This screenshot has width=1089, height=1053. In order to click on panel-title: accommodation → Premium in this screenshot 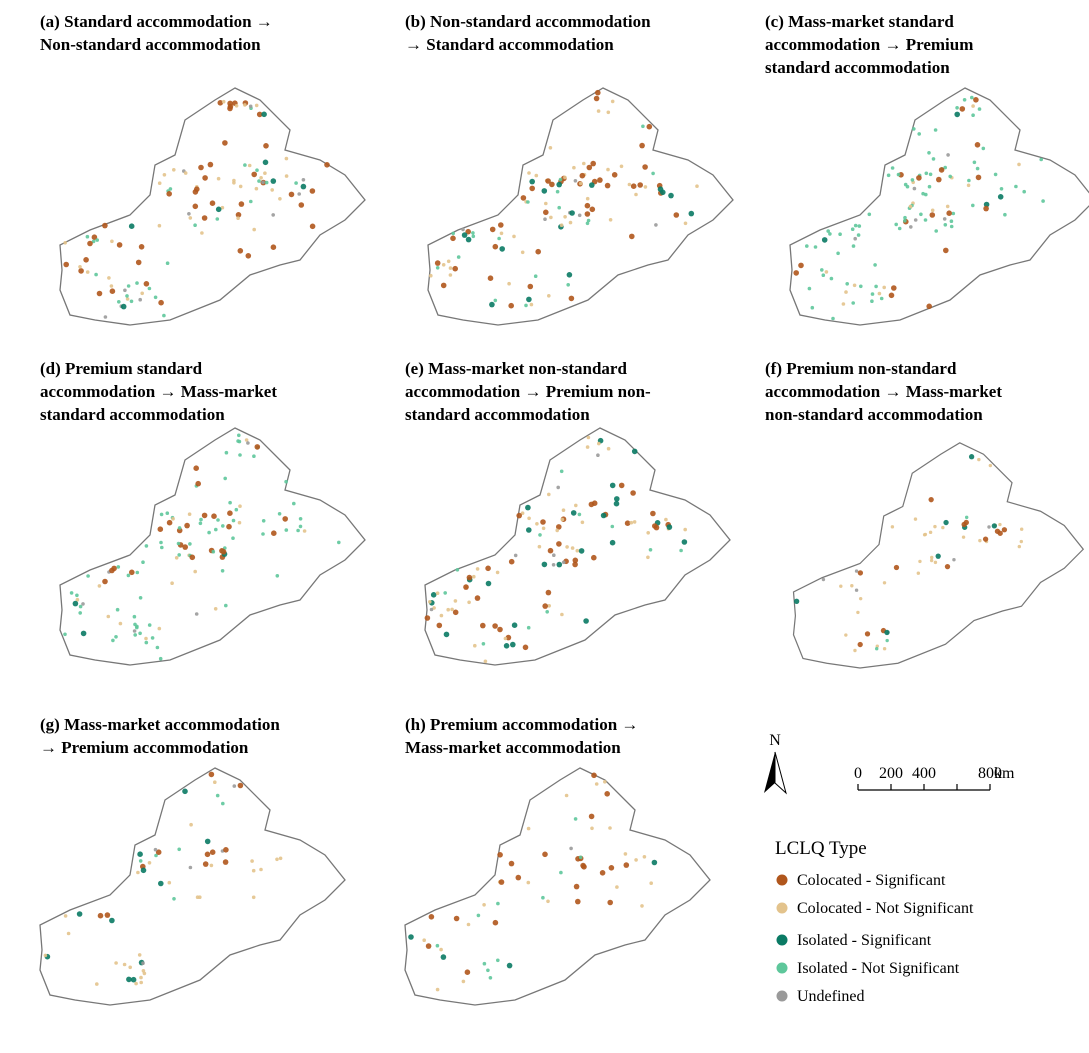, I will do `click(869, 44)`.